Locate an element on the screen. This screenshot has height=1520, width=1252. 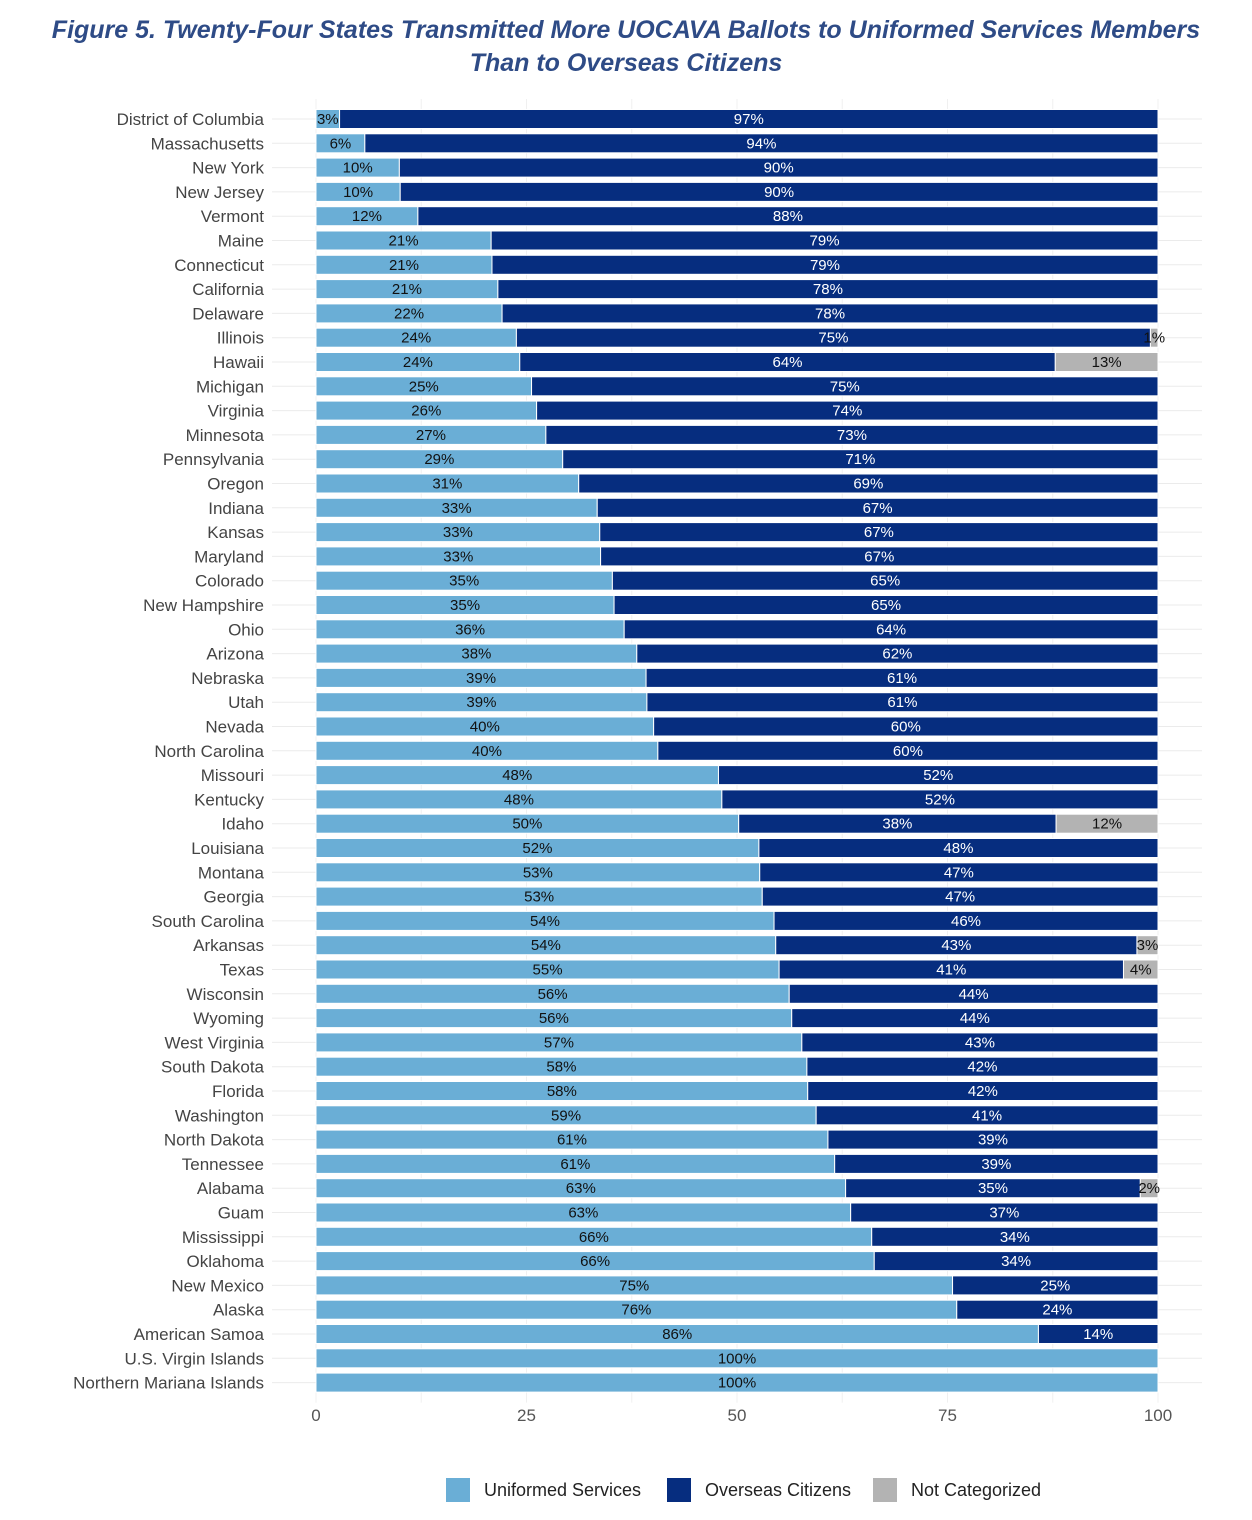
data-label-overseas-citizens: 39% is located at coordinates (996, 1164).